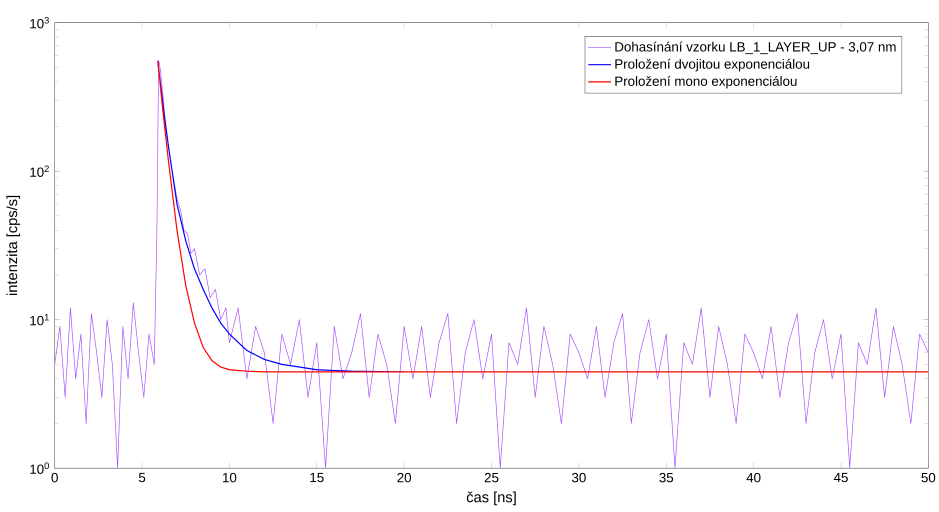  Describe the element at coordinates (13, 245) in the screenshot. I see `y-axis-title: intenzita [cps/s]` at that location.